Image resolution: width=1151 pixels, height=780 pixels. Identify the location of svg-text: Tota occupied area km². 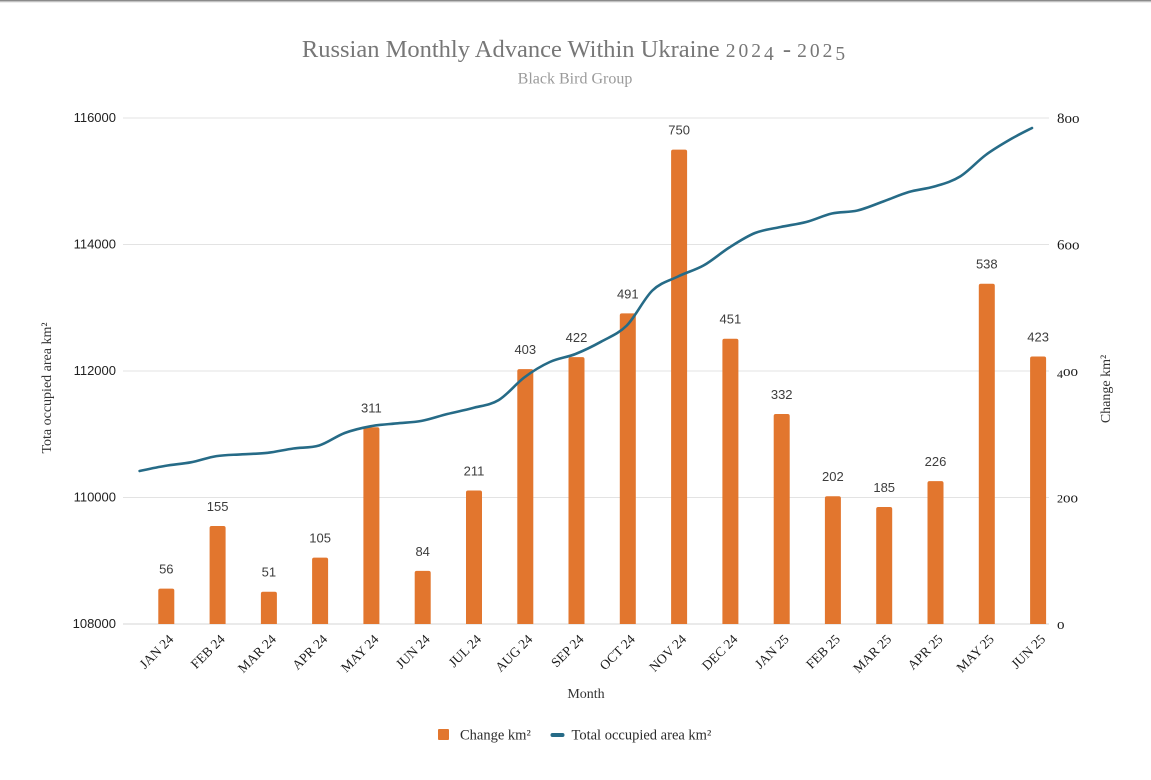
(47, 387).